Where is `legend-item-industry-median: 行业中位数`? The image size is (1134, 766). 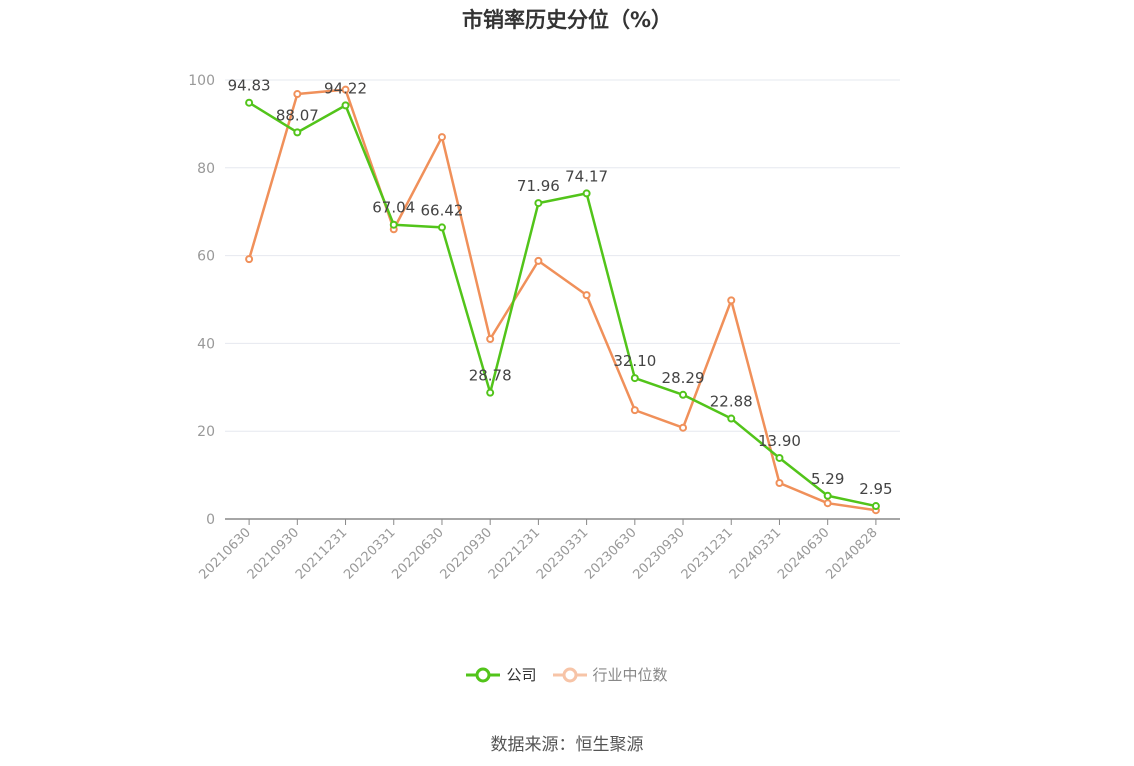
legend-item-industry-median: 行业中位数 is located at coordinates (610, 674).